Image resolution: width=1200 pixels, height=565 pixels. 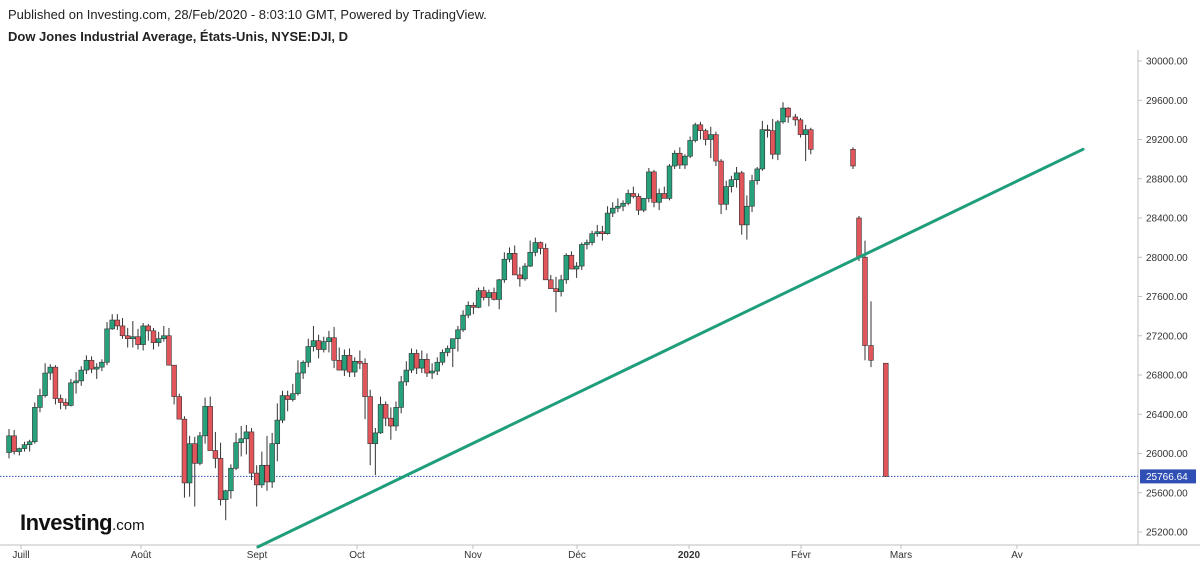 What do you see at coordinates (1017, 555) in the screenshot?
I see `x-tick-label: Av` at bounding box center [1017, 555].